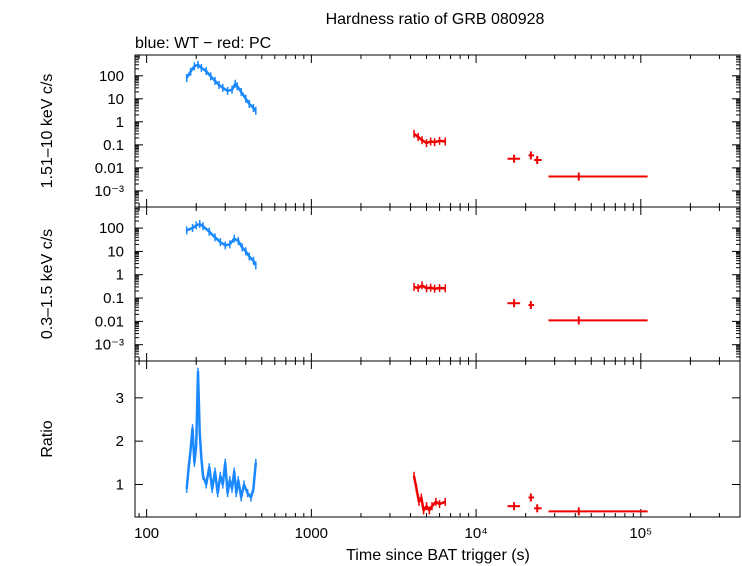  I want to click on x-tick-label: 100, so click(146, 533).